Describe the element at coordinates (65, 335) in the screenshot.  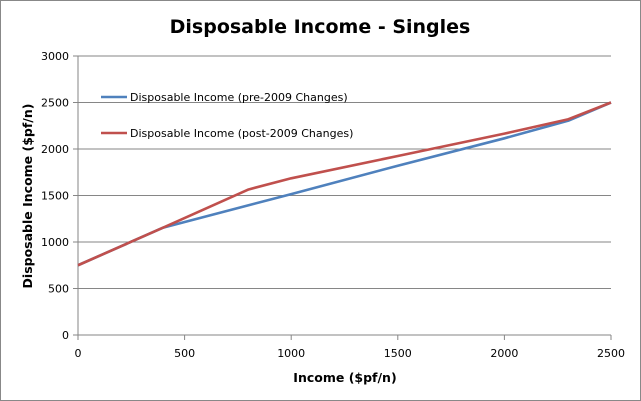
I see `y-tick-label: 0` at that location.